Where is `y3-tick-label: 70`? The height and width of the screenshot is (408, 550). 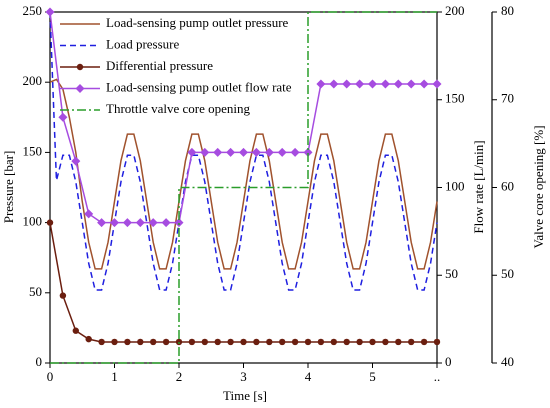 y3-tick-label: 70 is located at coordinates (507, 98).